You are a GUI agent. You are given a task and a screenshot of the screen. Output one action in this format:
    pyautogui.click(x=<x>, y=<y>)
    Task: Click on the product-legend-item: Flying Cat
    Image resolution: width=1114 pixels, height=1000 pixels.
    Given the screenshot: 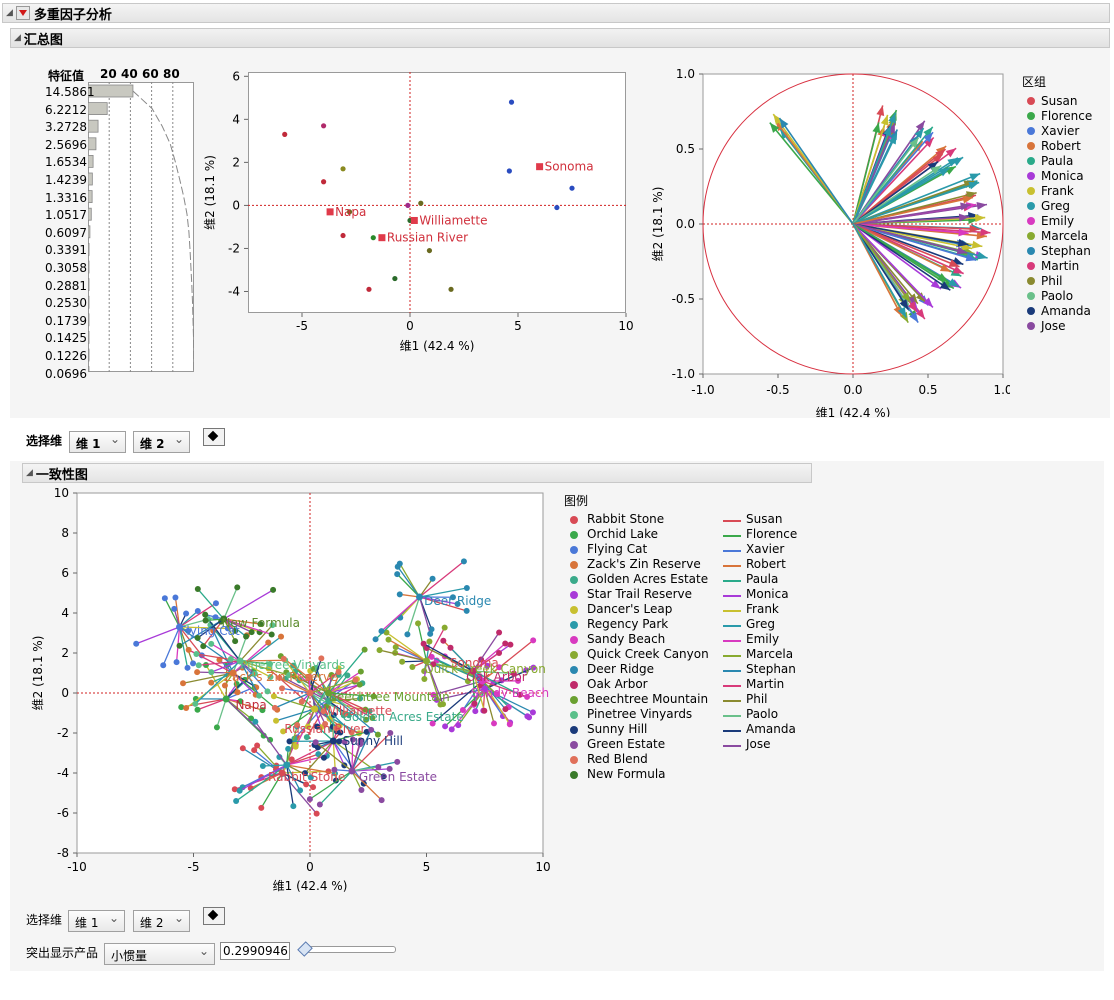 What is the action you would take?
    pyautogui.click(x=617, y=549)
    